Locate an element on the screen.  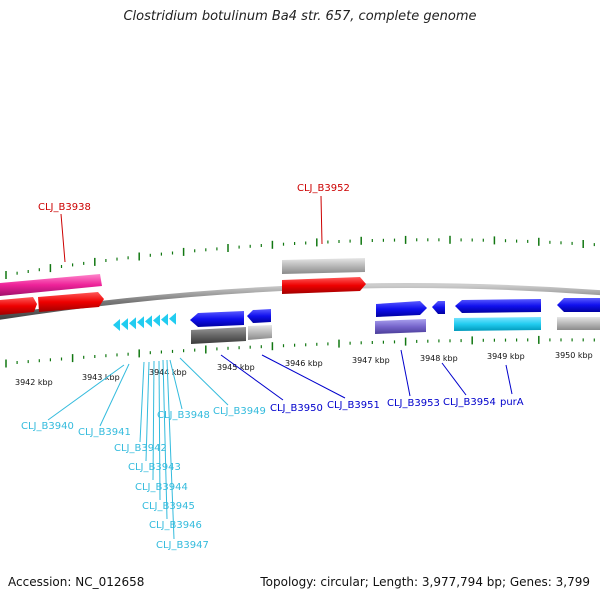
outer-scale-ticks is located at coordinates (300, 257).